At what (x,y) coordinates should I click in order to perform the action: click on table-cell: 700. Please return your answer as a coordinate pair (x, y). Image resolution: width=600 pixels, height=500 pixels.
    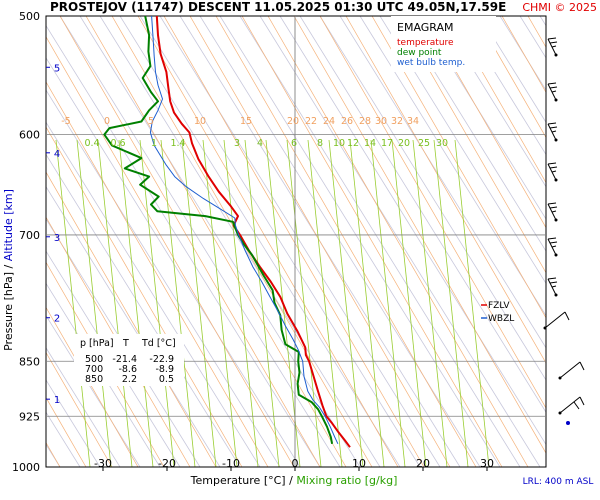
    Looking at the image, I should click on (94, 369).